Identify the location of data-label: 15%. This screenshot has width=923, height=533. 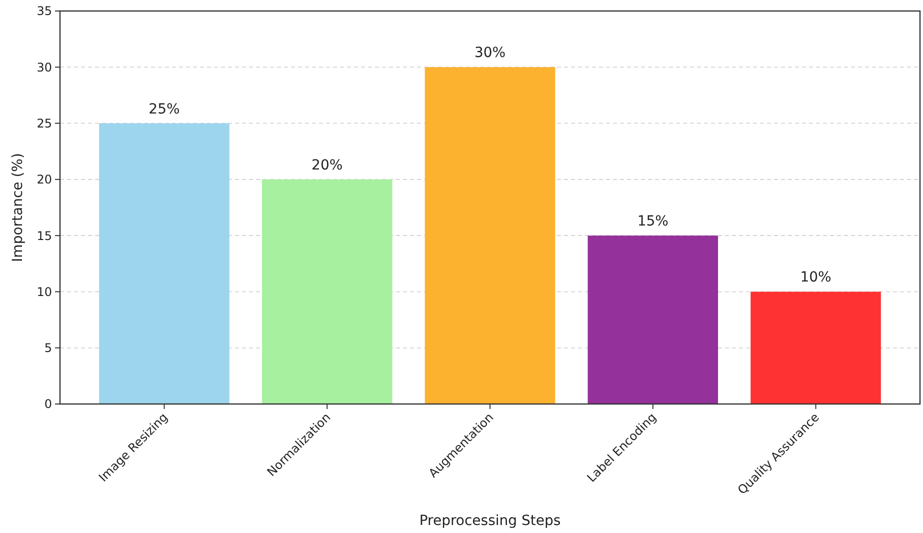
(652, 222).